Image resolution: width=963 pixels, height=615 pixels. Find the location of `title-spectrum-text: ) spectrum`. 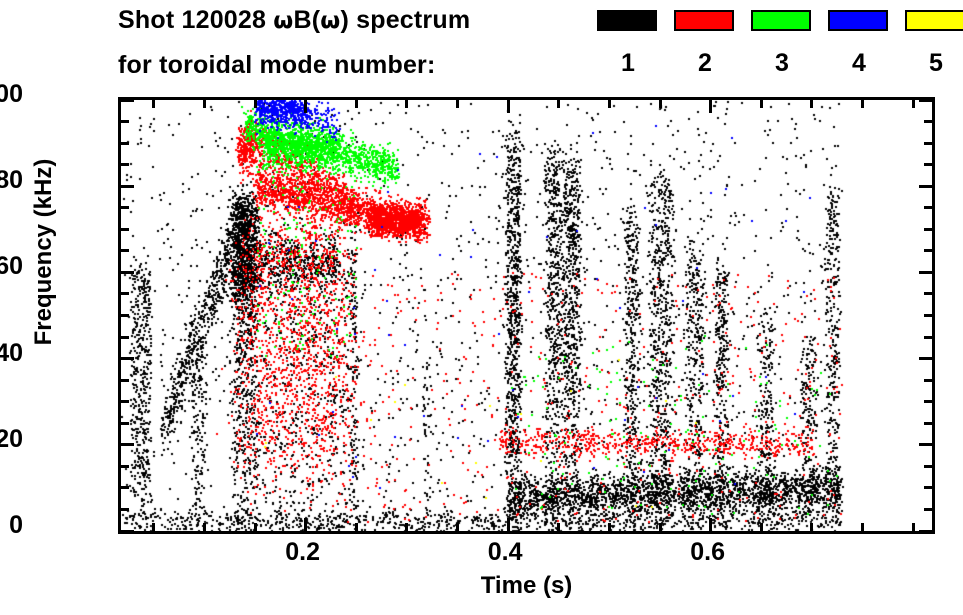

title-spectrum-text: ) spectrum is located at coordinates (405, 20).